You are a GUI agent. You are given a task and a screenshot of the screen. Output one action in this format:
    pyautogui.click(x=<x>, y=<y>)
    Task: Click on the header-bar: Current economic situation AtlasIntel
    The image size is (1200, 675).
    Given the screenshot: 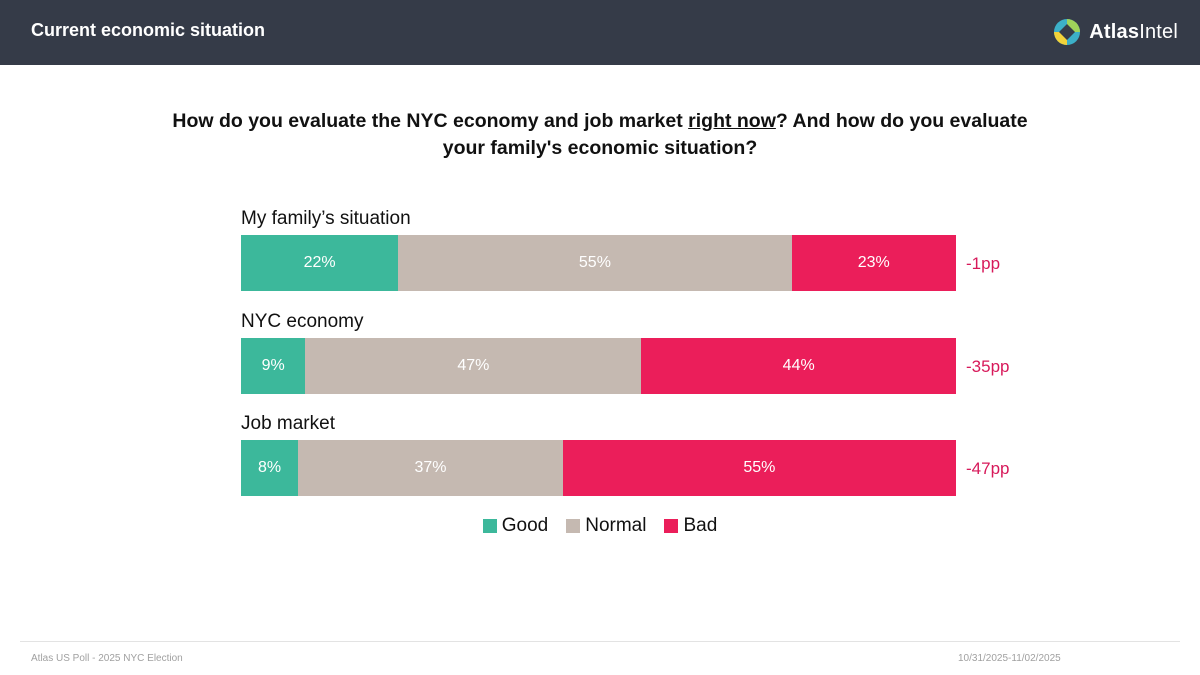 What is the action you would take?
    pyautogui.click(x=600, y=32)
    